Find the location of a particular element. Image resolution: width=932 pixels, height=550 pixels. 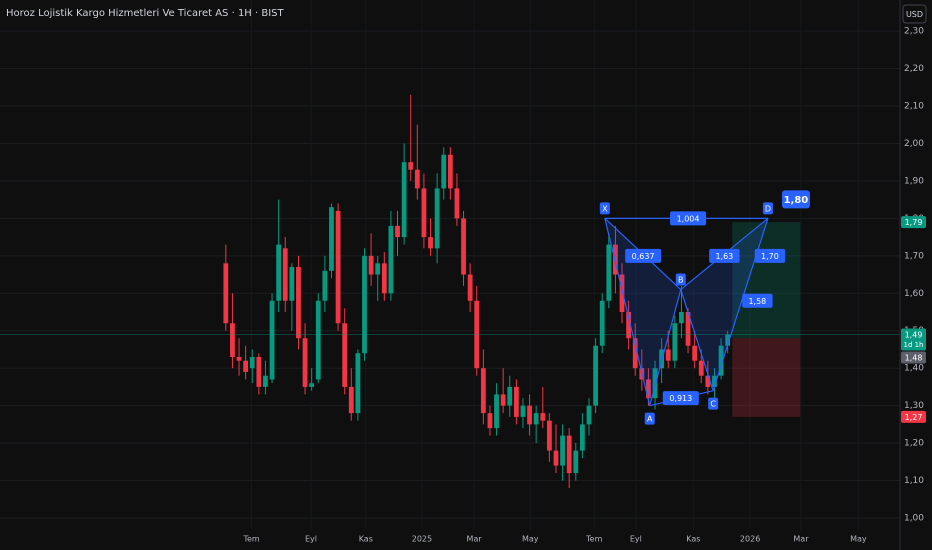

x-tick-label: May is located at coordinates (530, 539).